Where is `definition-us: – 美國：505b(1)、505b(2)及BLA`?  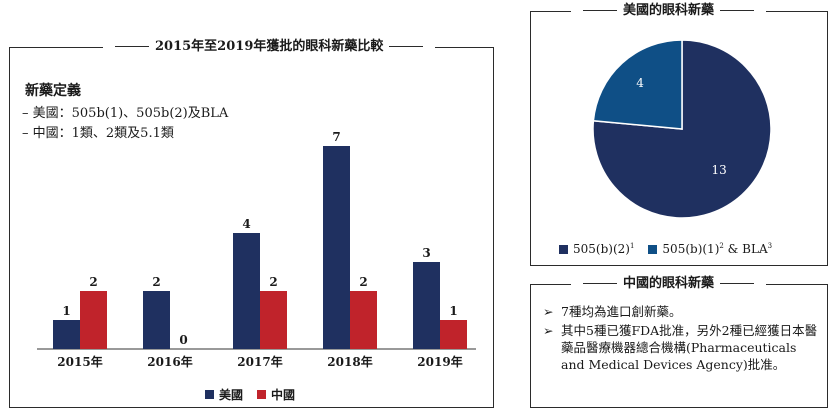 definition-us: – 美國：505b(1)、505b(2)及BLA is located at coordinates (125, 113).